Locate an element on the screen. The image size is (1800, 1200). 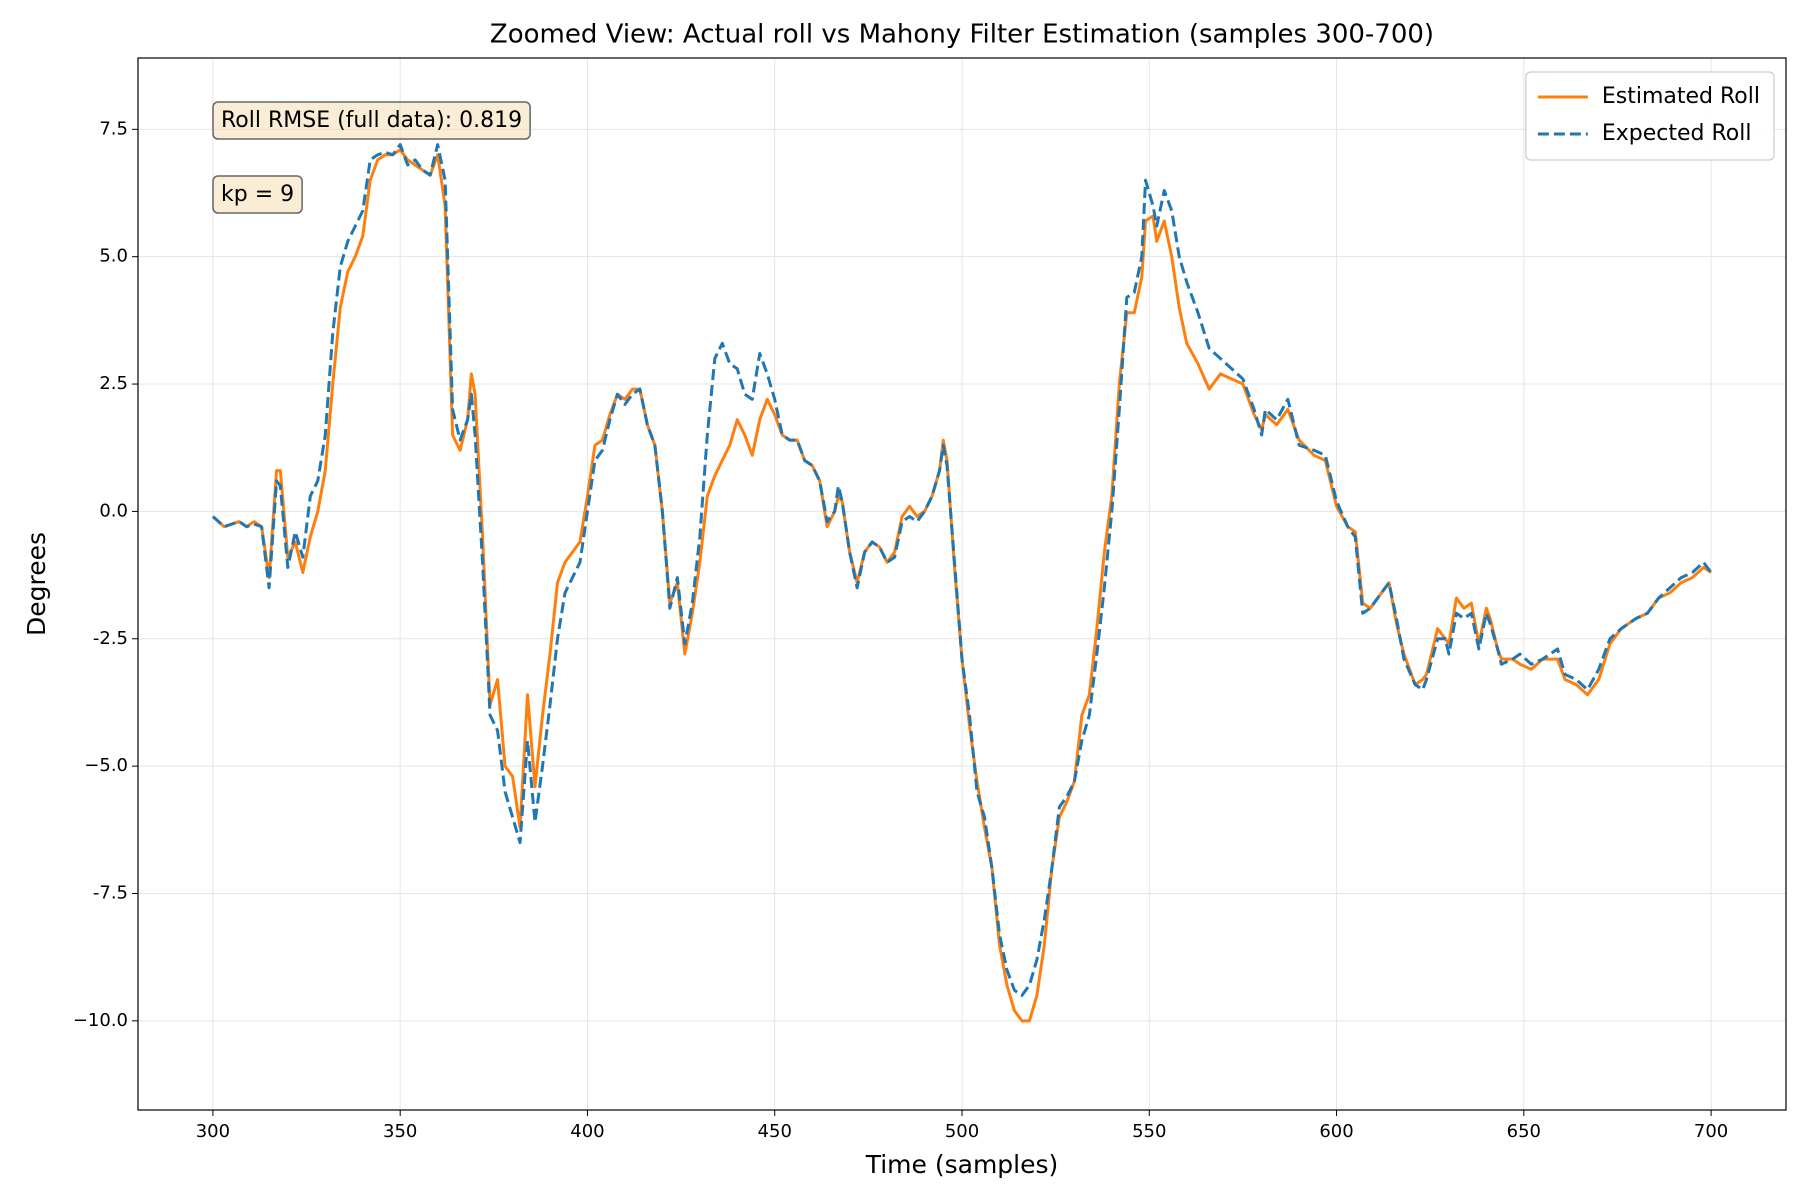
annotation-text: kp = 9 is located at coordinates (257, 194).